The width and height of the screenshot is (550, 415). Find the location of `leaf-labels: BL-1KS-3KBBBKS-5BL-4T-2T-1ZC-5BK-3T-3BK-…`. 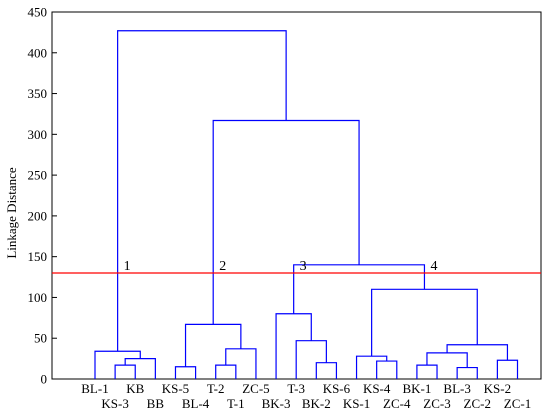

leaf-labels: BL-1KS-3KBBBKS-5BL-4T-2T-1ZC-5BK-3T-3BK-… is located at coordinates (306, 396).